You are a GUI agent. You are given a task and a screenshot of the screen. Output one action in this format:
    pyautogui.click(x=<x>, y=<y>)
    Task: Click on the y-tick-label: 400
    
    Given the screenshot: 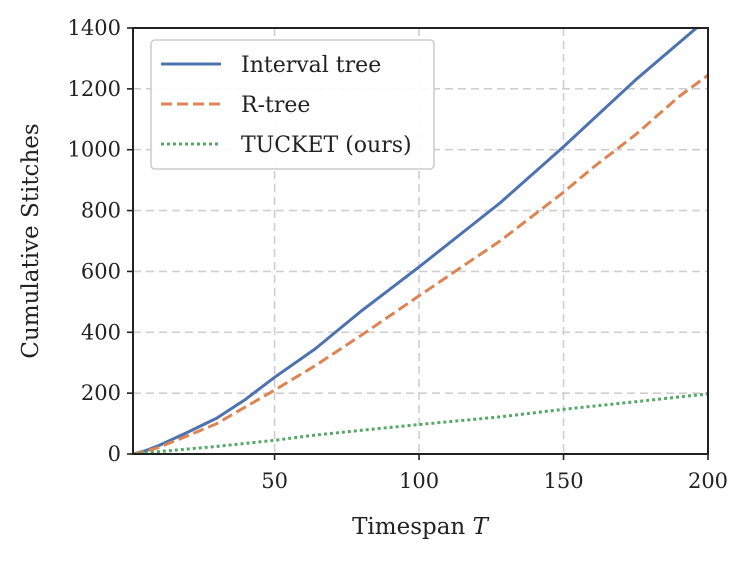 What is the action you would take?
    pyautogui.click(x=101, y=332)
    